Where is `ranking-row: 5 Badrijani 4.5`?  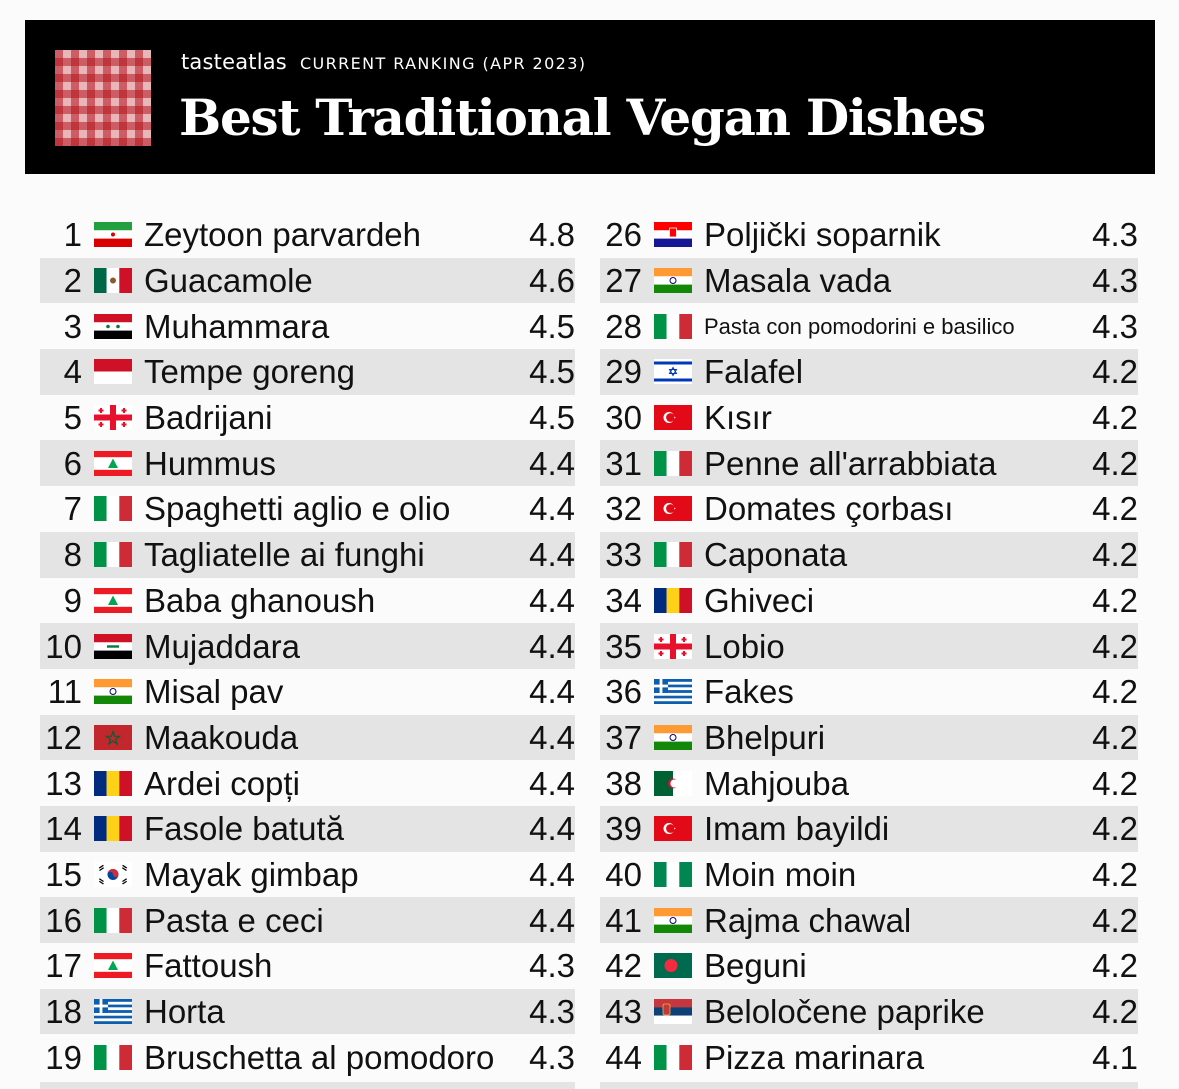
ranking-row: 5 Badrijani 4.5 is located at coordinates (307, 418).